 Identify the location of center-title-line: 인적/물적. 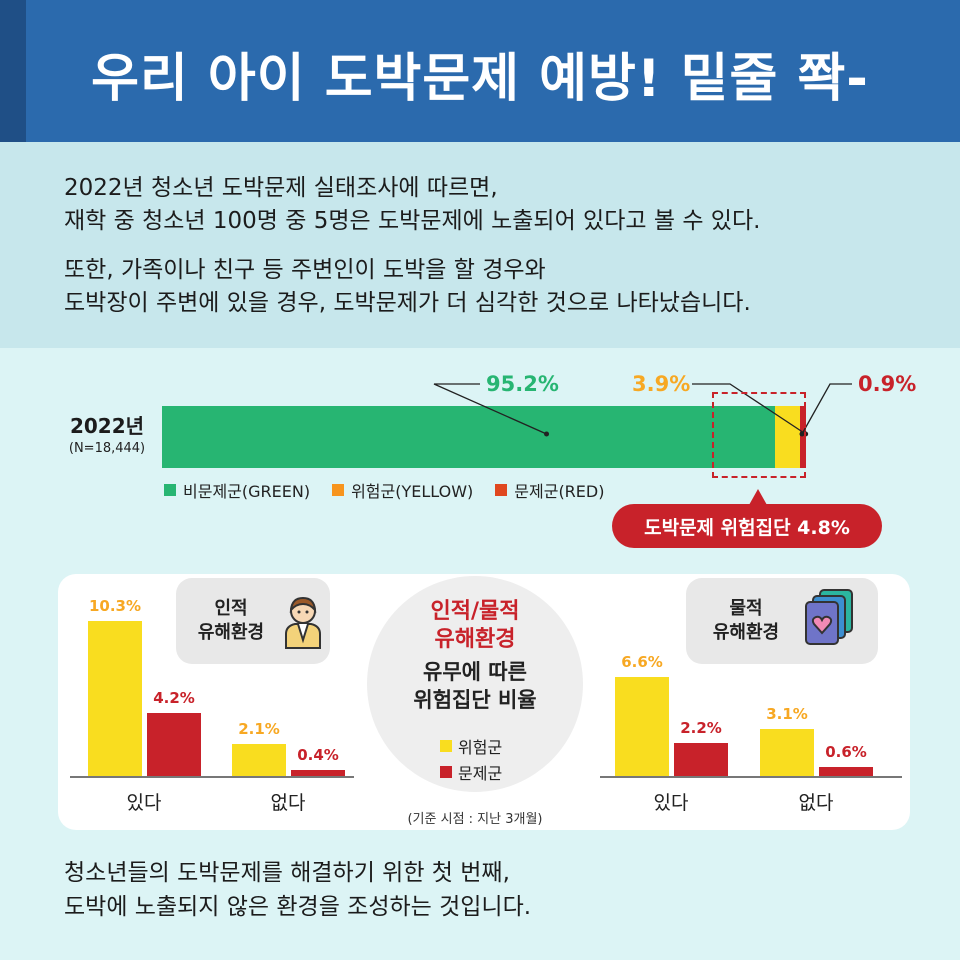
(475, 611).